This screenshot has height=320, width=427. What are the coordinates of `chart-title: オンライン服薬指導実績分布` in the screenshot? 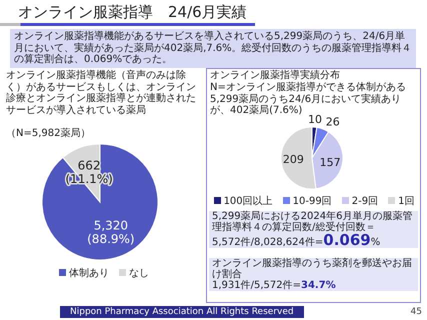 It's located at (275, 76).